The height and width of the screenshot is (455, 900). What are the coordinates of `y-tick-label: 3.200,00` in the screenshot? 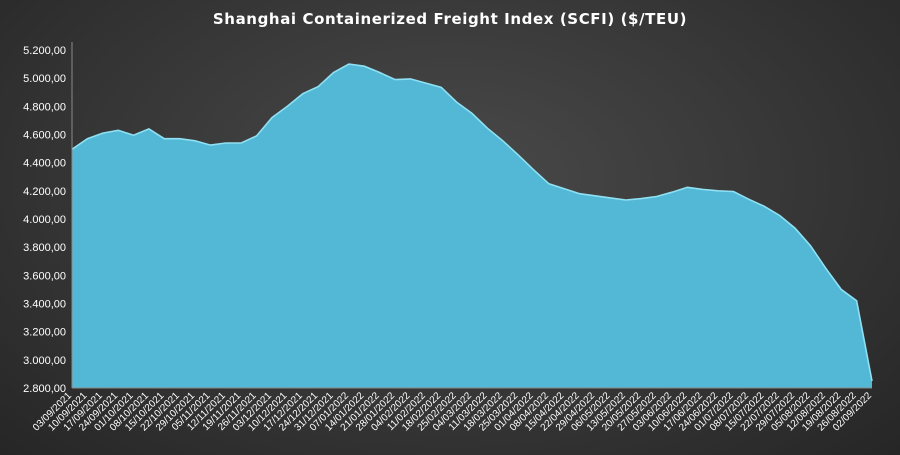 It's located at (44, 333).